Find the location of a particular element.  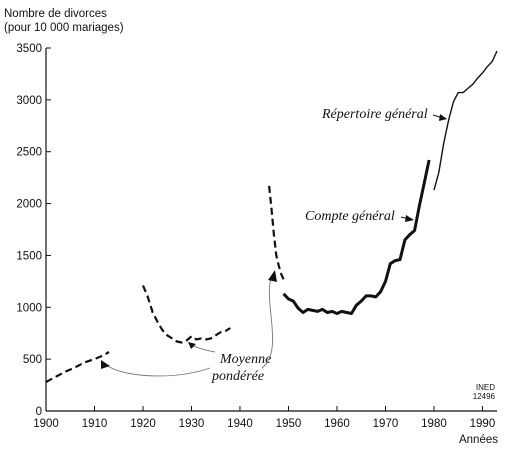

annotation-repertoire-general: Répertoire général is located at coordinates (374, 114).